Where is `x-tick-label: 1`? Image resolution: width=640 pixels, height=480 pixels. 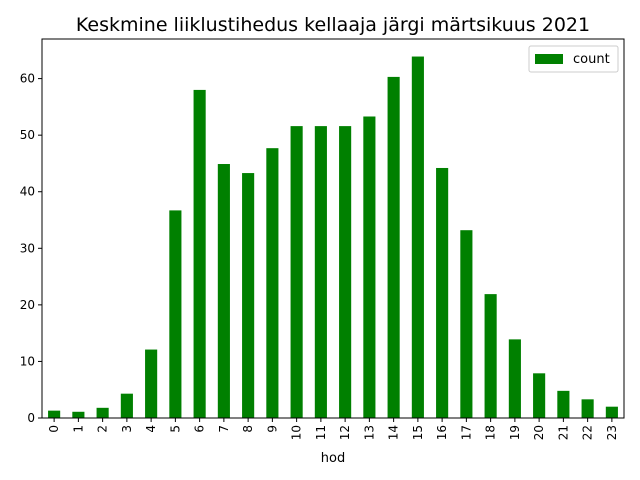
x-tick-label: 1 is located at coordinates (78, 429).